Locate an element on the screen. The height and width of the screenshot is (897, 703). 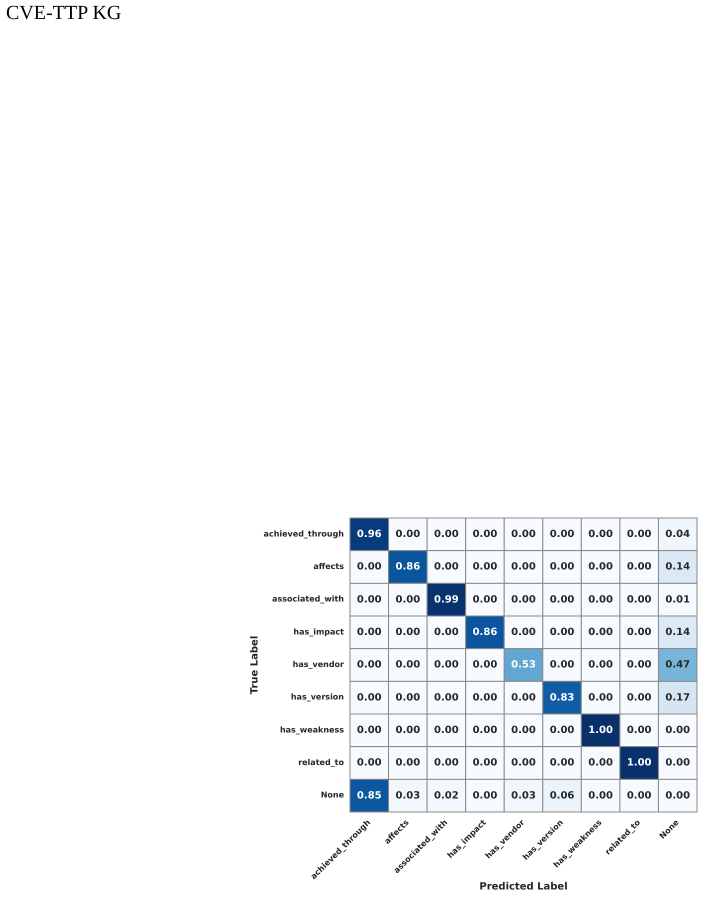
text: CVE-TTP KG is located at coordinates (64, 13).